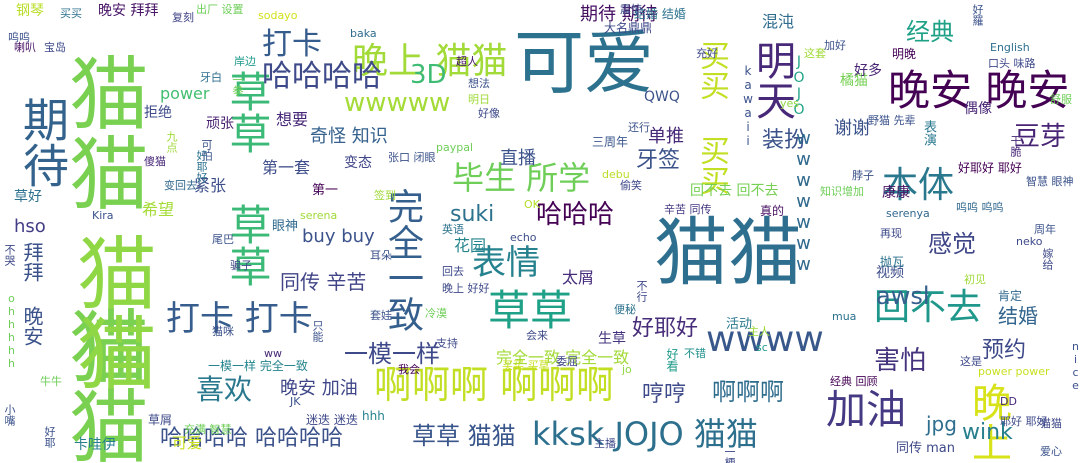  I want to click on cloud-word: 会来, so click(537, 335).